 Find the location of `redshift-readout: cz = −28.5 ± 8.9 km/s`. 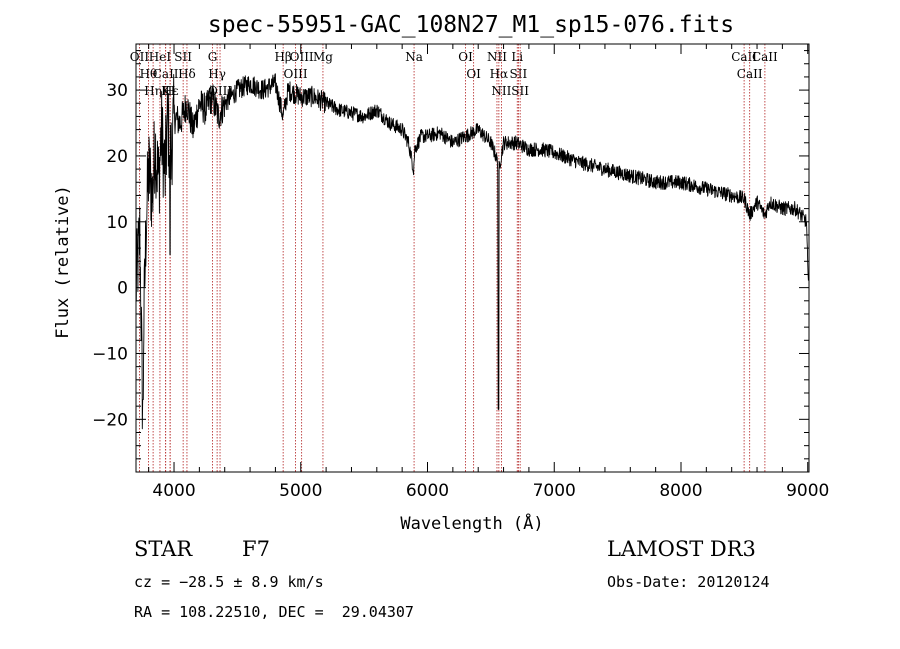

redshift-readout: cz = −28.5 ± 8.9 km/s is located at coordinates (229, 582).